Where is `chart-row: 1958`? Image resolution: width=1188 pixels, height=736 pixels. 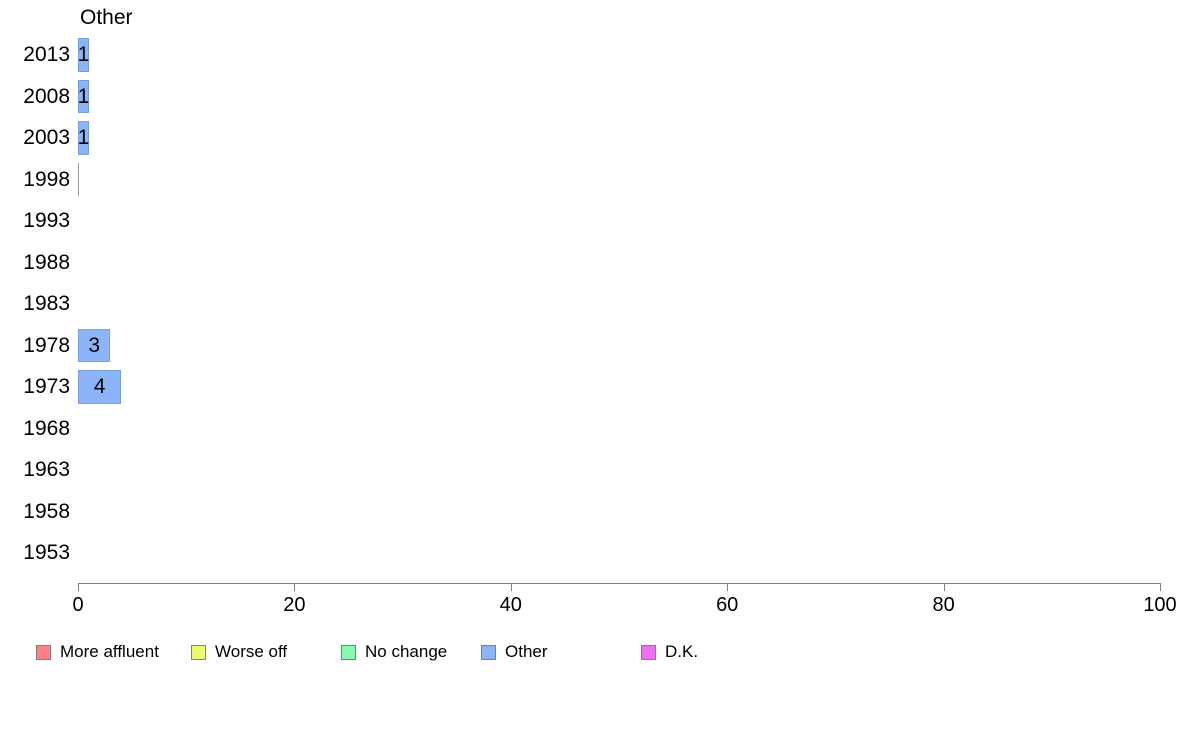 chart-row: 1958 is located at coordinates (591, 512).